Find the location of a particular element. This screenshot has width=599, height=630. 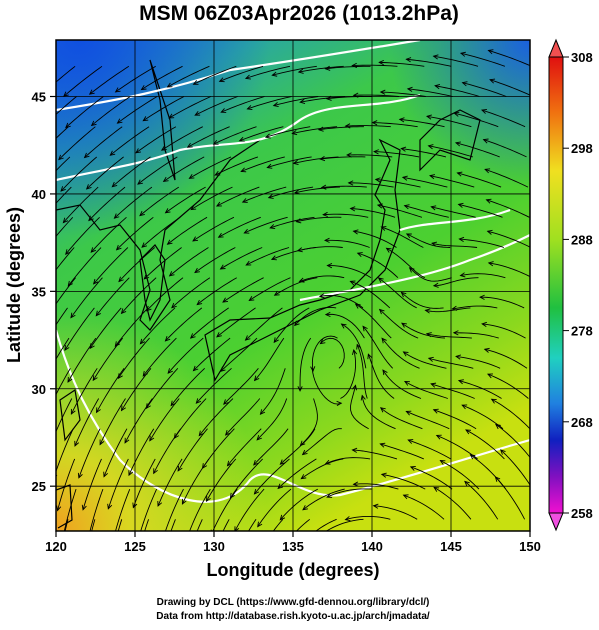

colorbar-tick-label: 308 is located at coordinates (582, 57).